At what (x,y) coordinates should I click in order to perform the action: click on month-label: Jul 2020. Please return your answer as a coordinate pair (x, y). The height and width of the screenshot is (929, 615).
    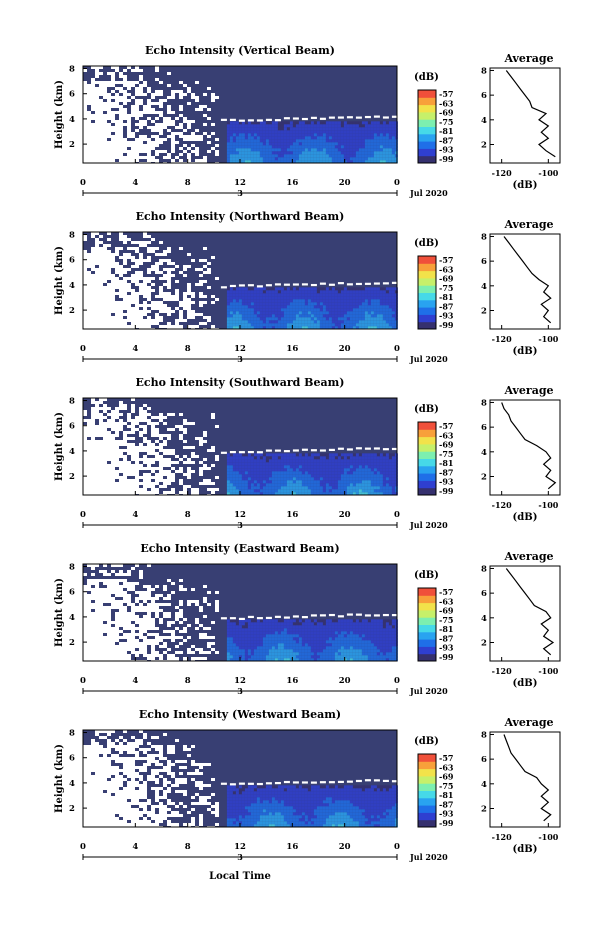
    Looking at the image, I should click on (428, 525).